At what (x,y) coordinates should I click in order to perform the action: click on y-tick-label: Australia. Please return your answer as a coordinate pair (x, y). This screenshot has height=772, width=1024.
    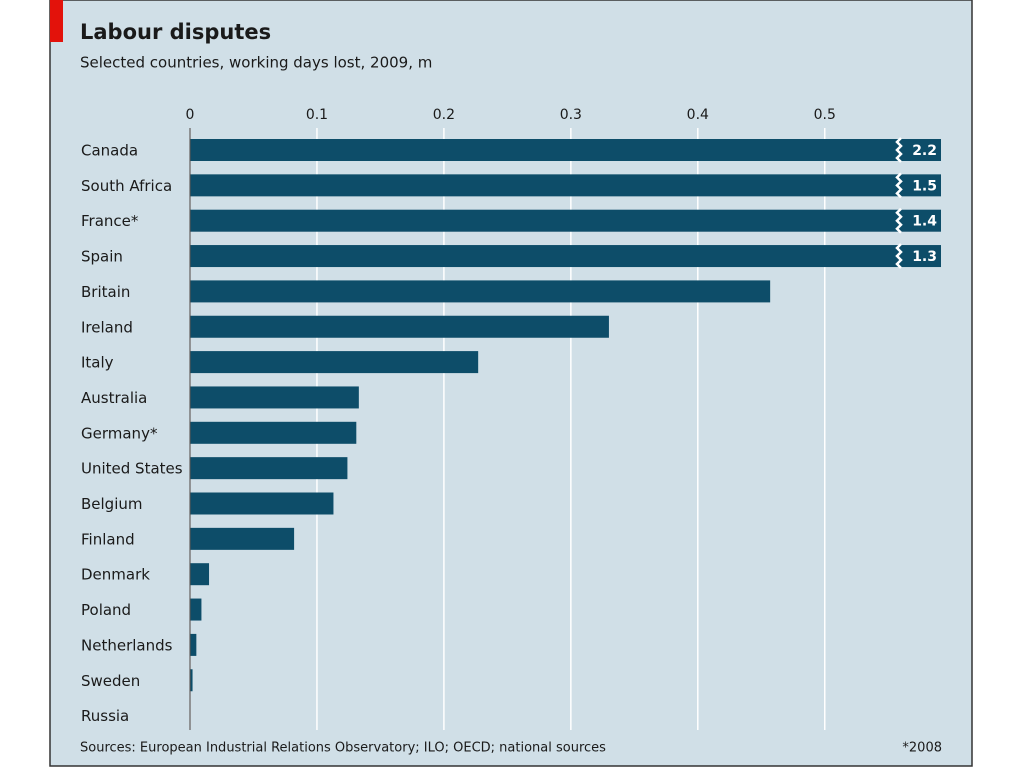
    Looking at the image, I should click on (114, 398).